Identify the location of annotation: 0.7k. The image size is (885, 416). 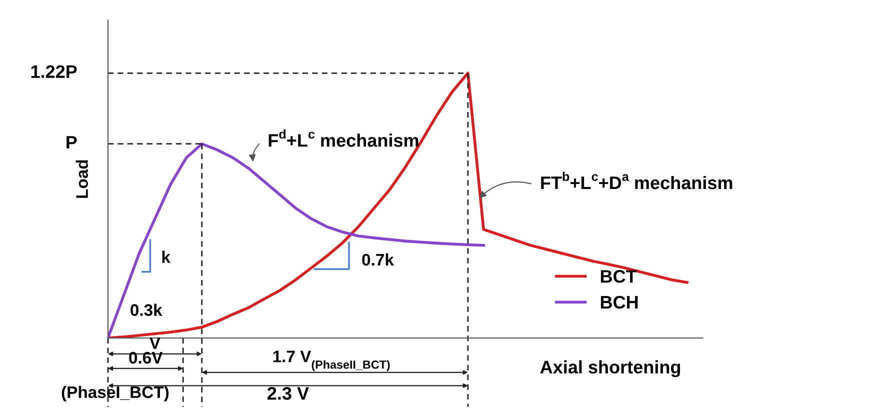
(378, 259).